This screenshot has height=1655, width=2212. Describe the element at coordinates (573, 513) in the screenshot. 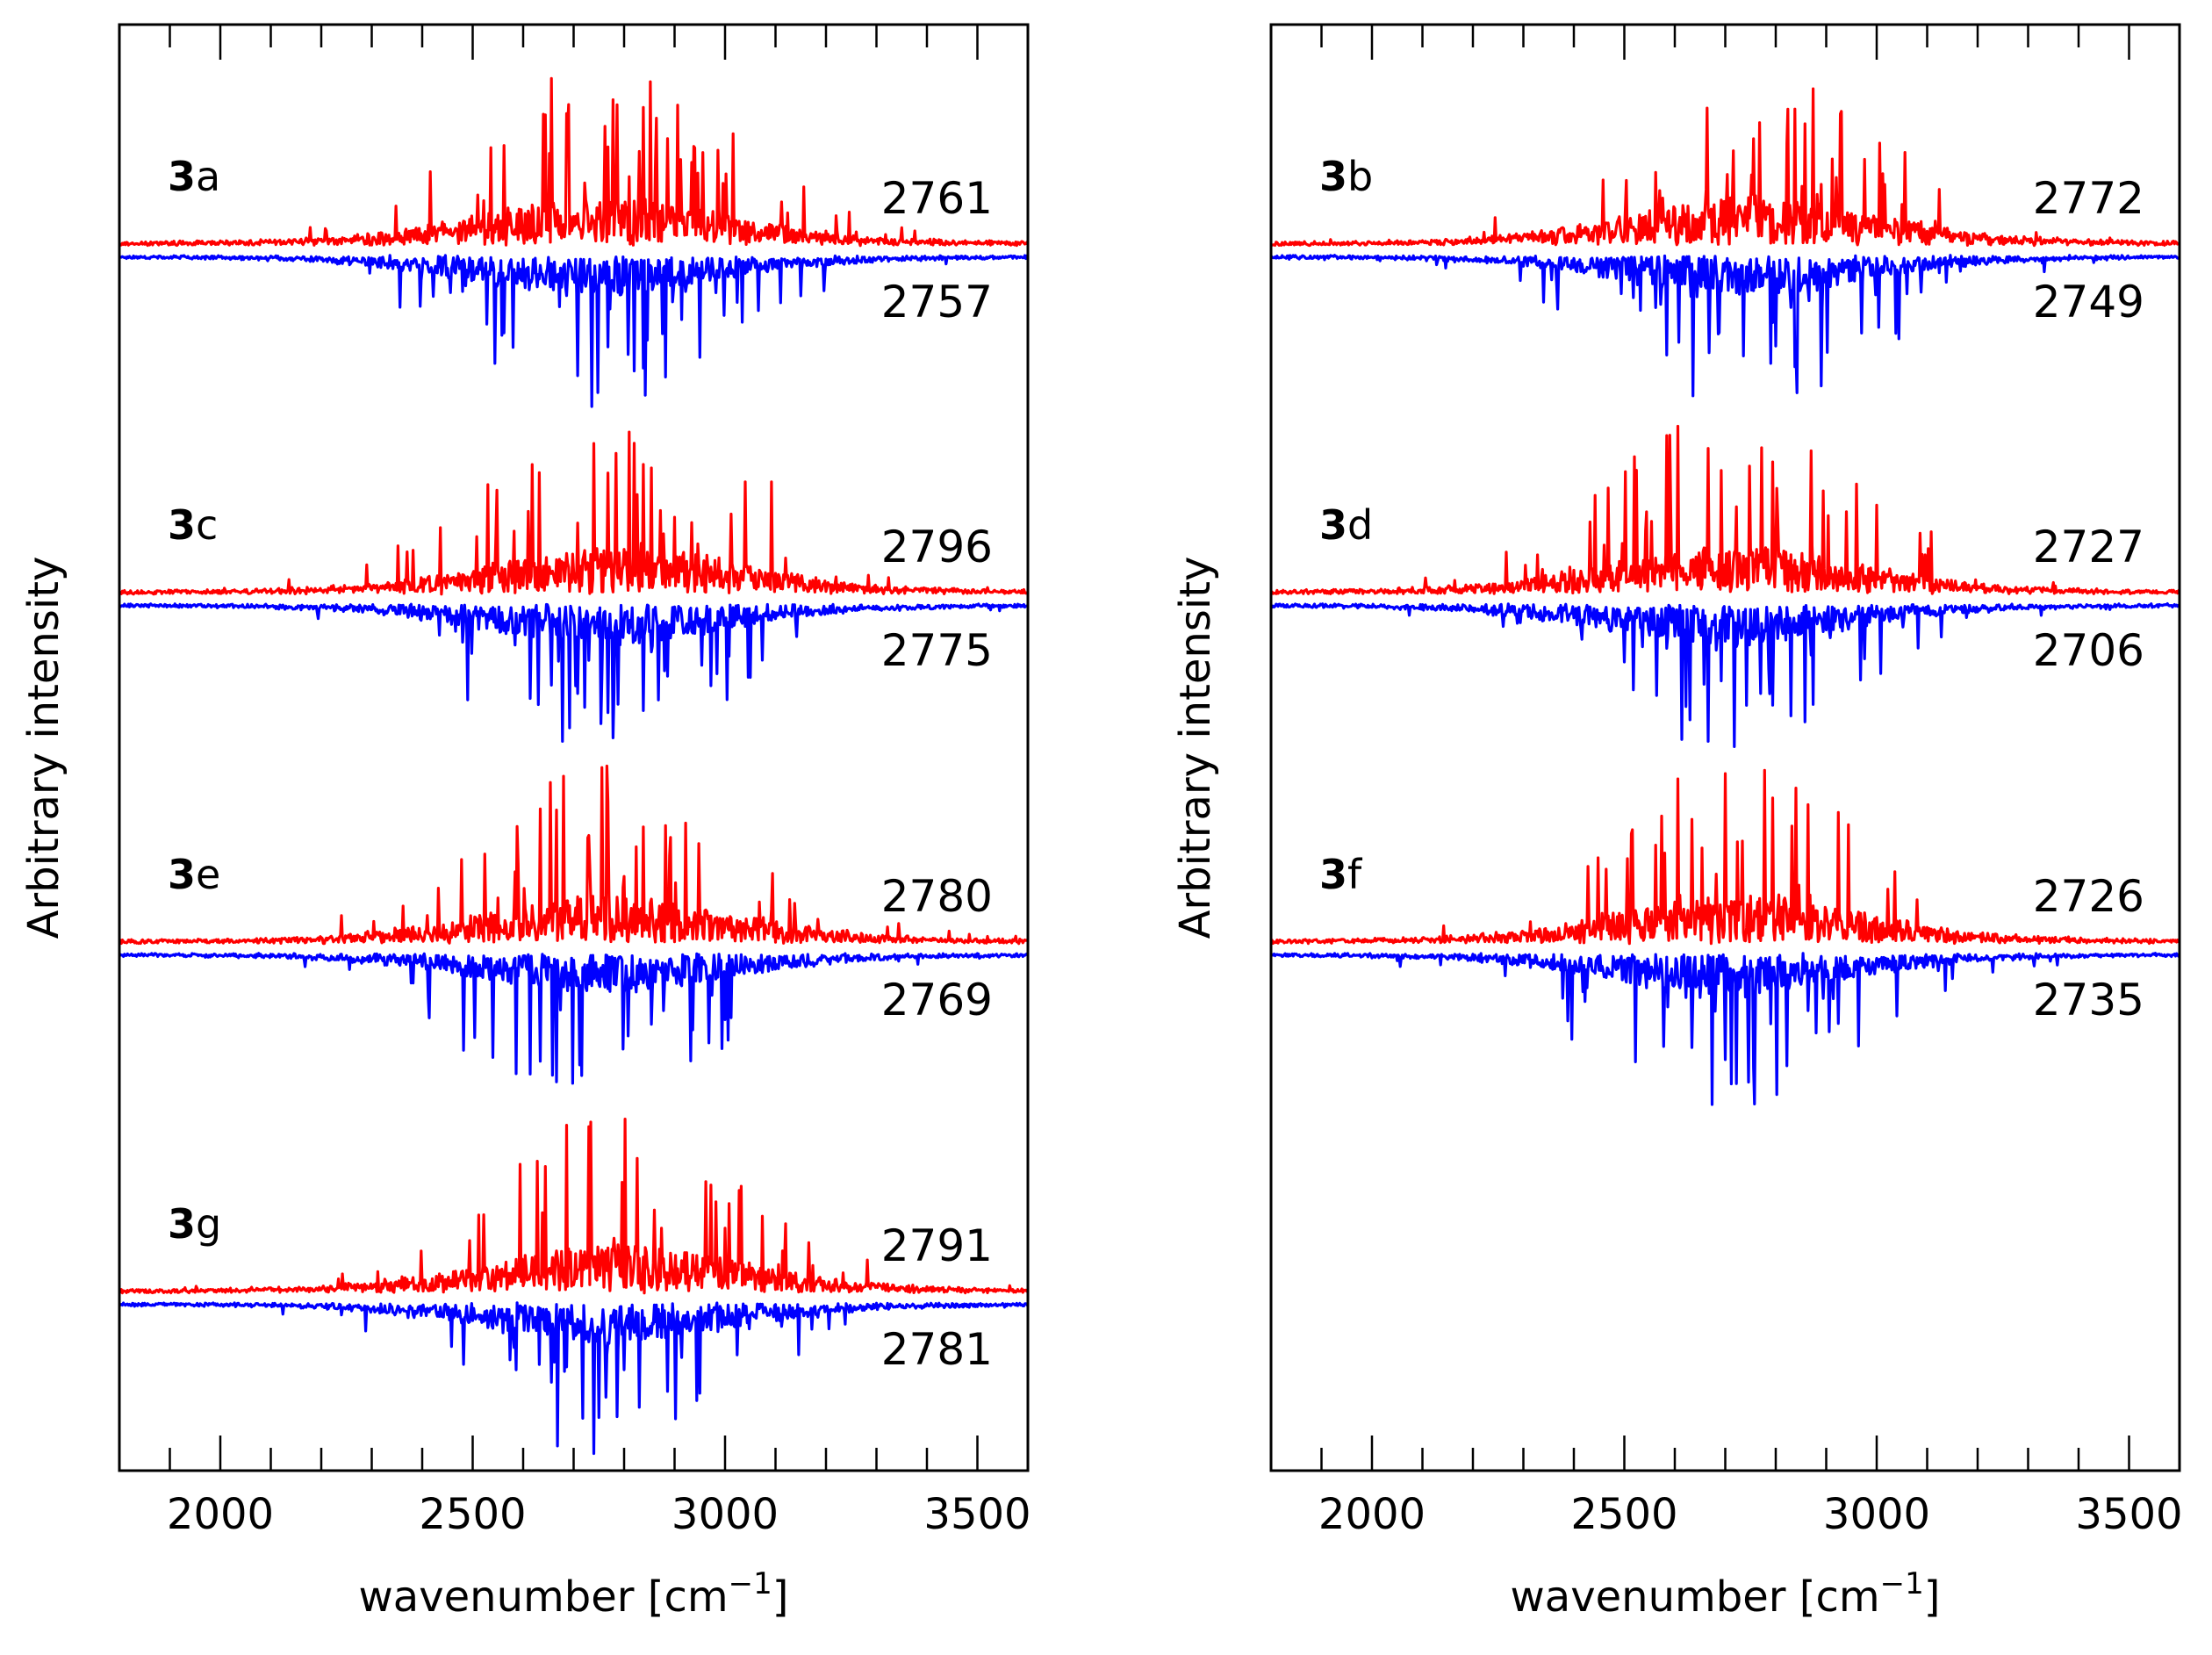

I see `spectrum-upper-3c` at that location.